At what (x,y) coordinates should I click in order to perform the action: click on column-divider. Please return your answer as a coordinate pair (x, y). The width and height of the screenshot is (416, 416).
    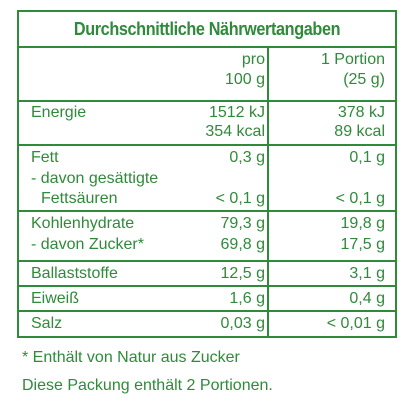
    Looking at the image, I should click on (268, 191).